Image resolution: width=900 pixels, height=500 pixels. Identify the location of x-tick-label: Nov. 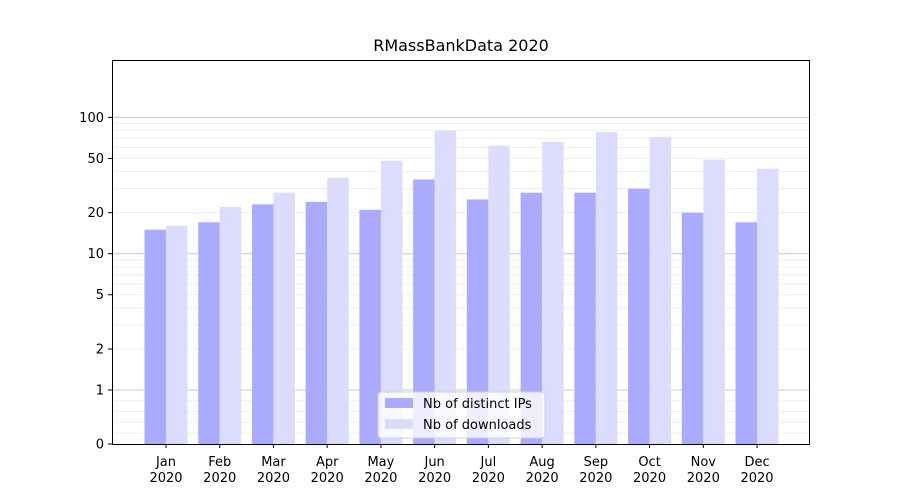
(704, 462).